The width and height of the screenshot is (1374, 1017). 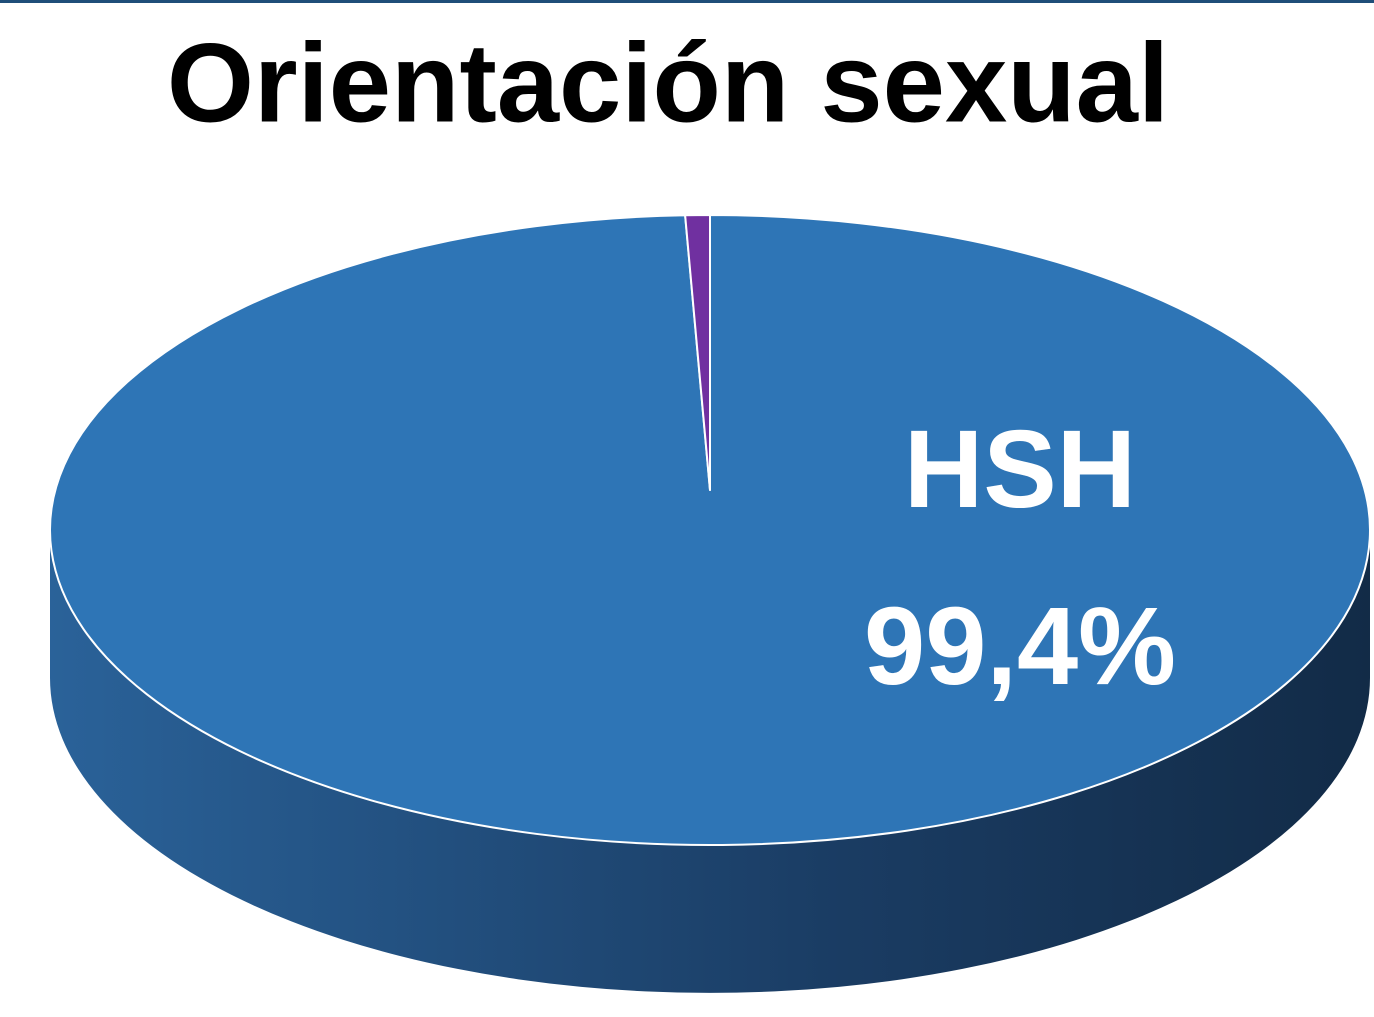 What do you see at coordinates (1020, 558) in the screenshot?
I see `labels: HSH 99,4%` at bounding box center [1020, 558].